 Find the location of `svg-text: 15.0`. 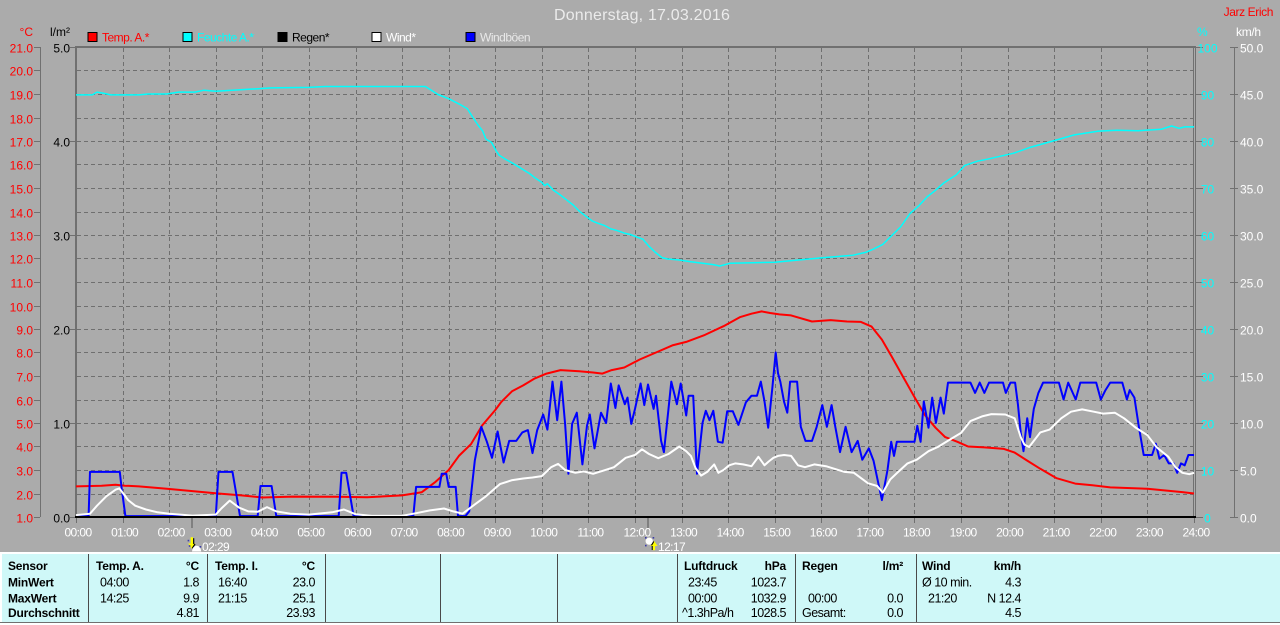

svg-text: 15.0 is located at coordinates (1252, 378).